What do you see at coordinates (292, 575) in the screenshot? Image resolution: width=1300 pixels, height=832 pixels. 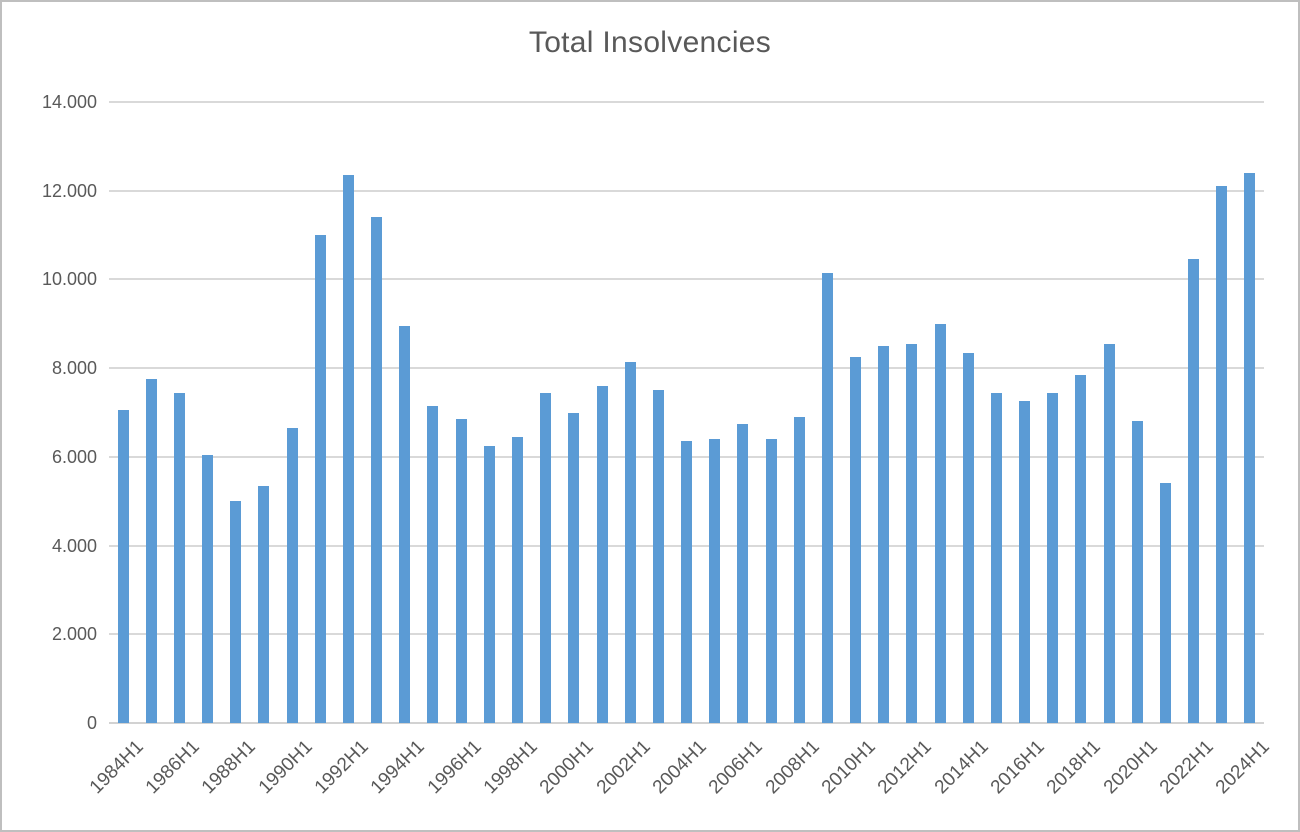 I see `bar-1990H1` at bounding box center [292, 575].